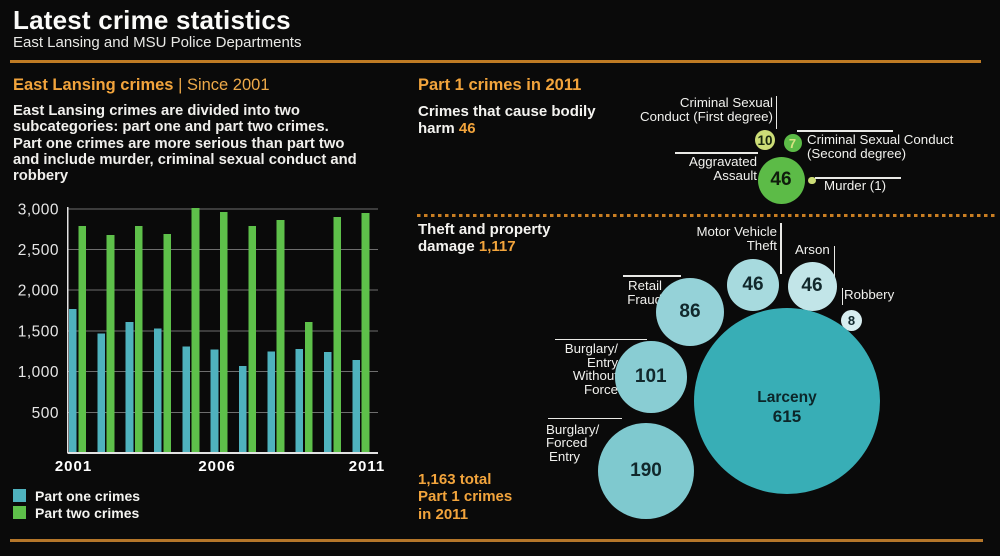 Image resolution: width=1000 pixels, height=556 pixels. What do you see at coordinates (722, 161) in the screenshot?
I see `label-aggravated-line1: Aggravated` at bounding box center [722, 161].